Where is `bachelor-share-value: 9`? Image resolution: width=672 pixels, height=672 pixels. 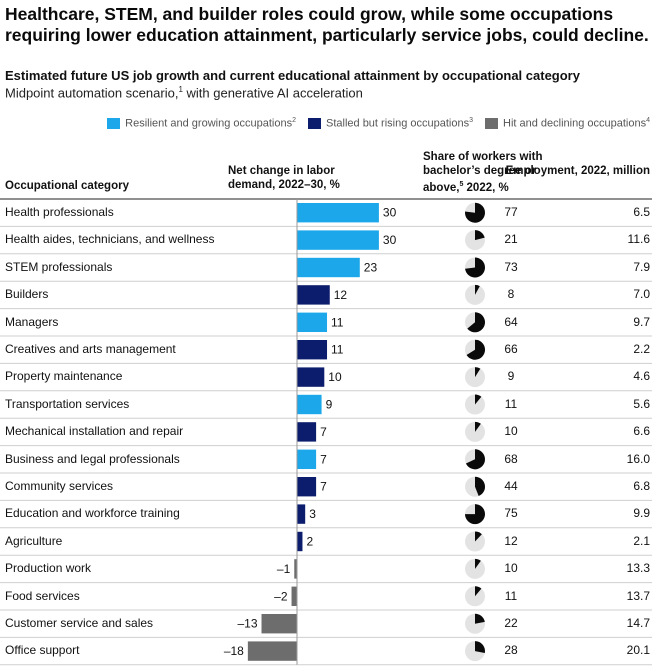 bachelor-share-value: 9 is located at coordinates (511, 376).